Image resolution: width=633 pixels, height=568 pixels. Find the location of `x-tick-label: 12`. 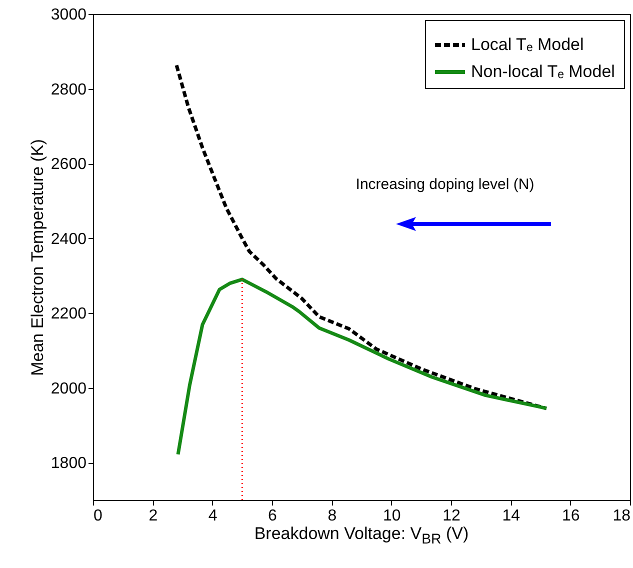

x-tick-label: 12 is located at coordinates (451, 516).